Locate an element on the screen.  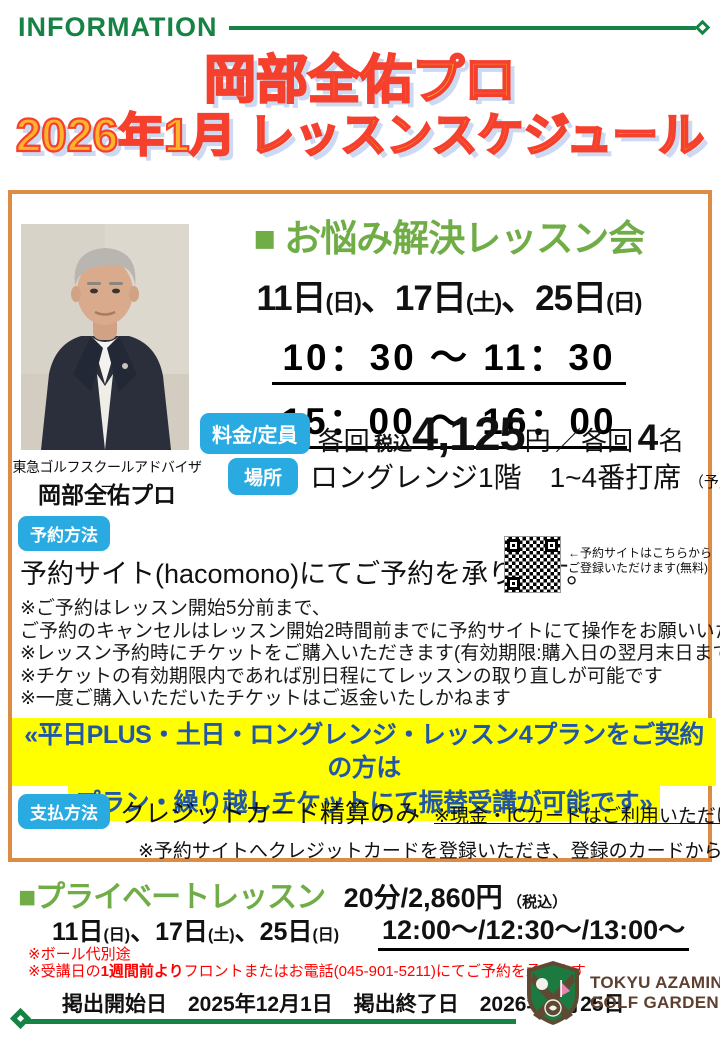
pl-date-1-weekday: (日) is located at coordinates (117, 935).